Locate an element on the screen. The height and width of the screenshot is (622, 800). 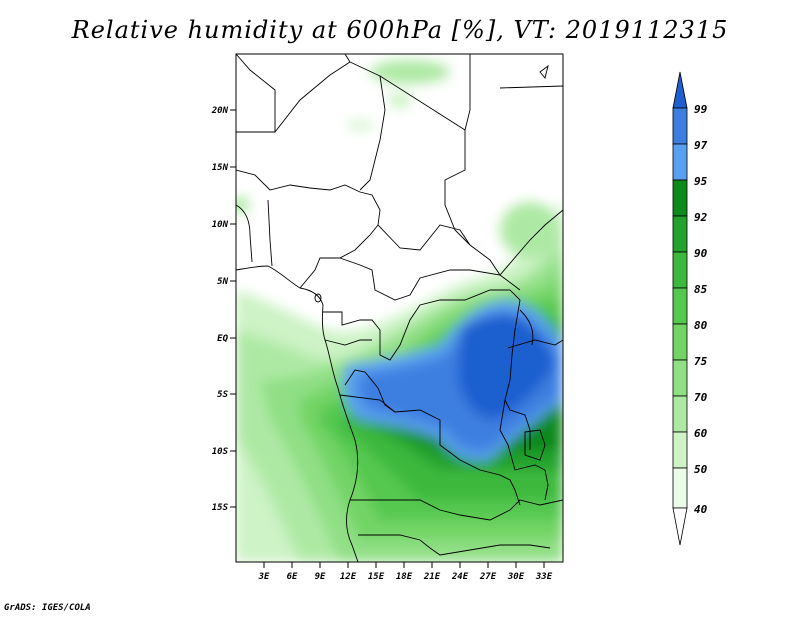
lon-label-12e: 12E is located at coordinates (348, 577).